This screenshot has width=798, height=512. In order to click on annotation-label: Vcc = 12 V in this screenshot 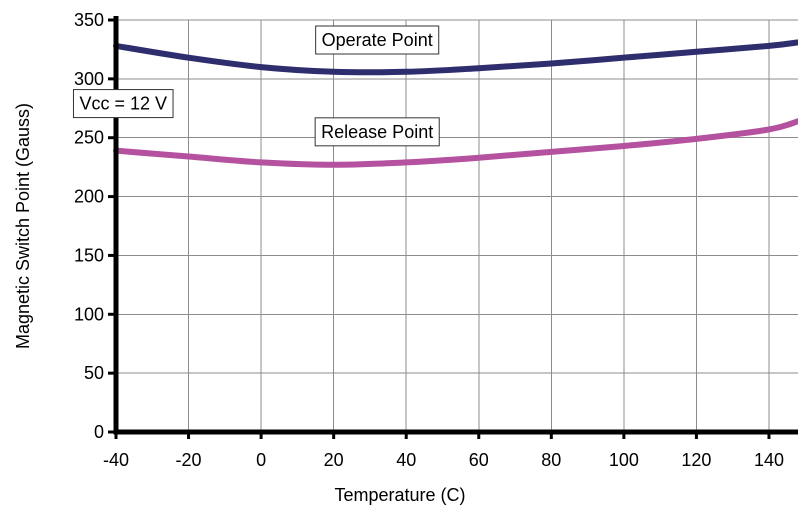, I will do `click(123, 104)`.